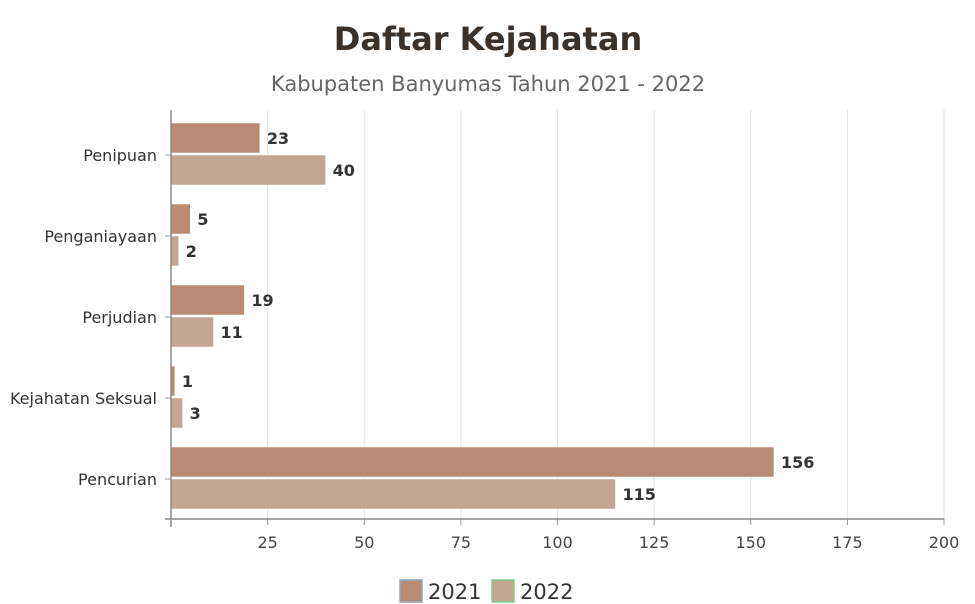  What do you see at coordinates (100, 236) in the screenshot?
I see `category-label: Penganiayaan` at bounding box center [100, 236].